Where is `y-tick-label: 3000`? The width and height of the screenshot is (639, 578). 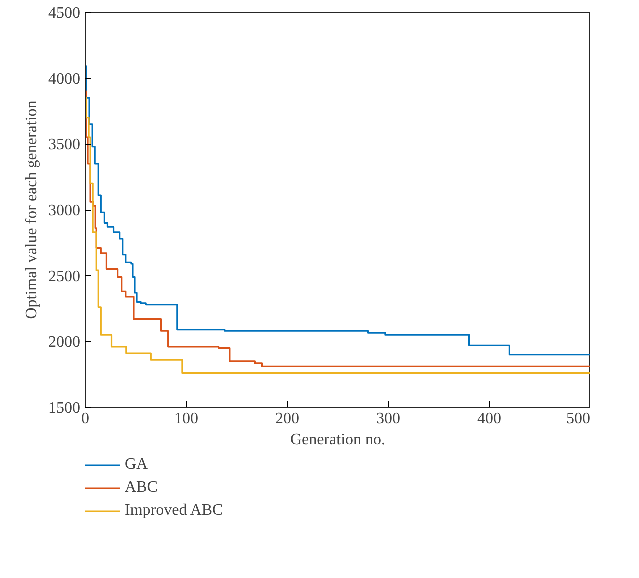
y-tick-label: 3000 is located at coordinates (64, 211).